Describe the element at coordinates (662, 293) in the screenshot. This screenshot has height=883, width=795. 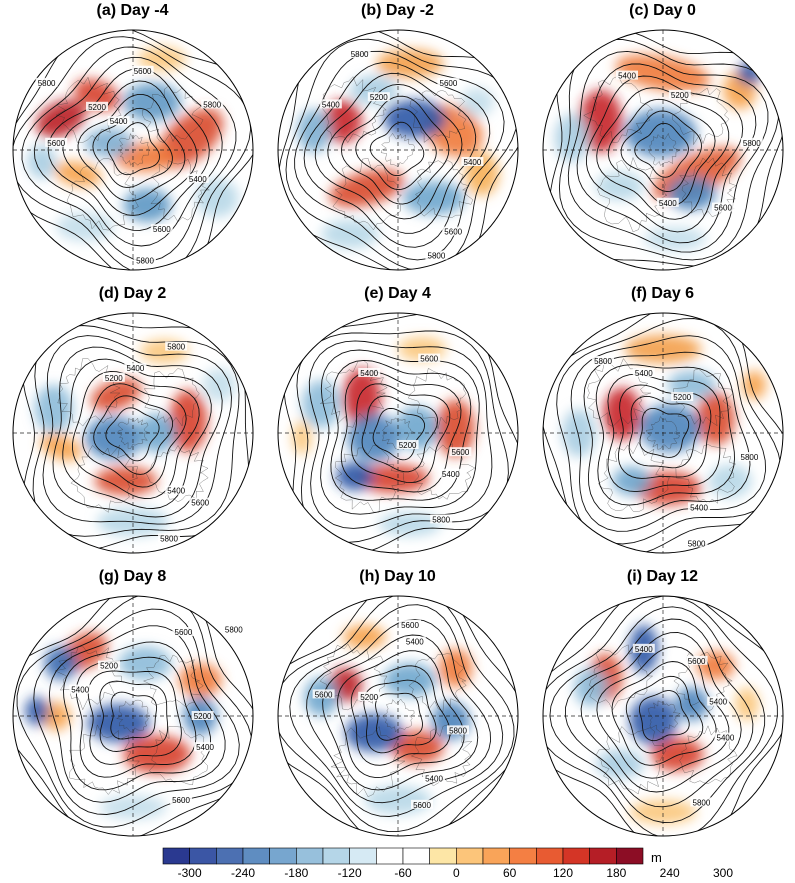
I see `panel-title: (f) Day 6` at that location.